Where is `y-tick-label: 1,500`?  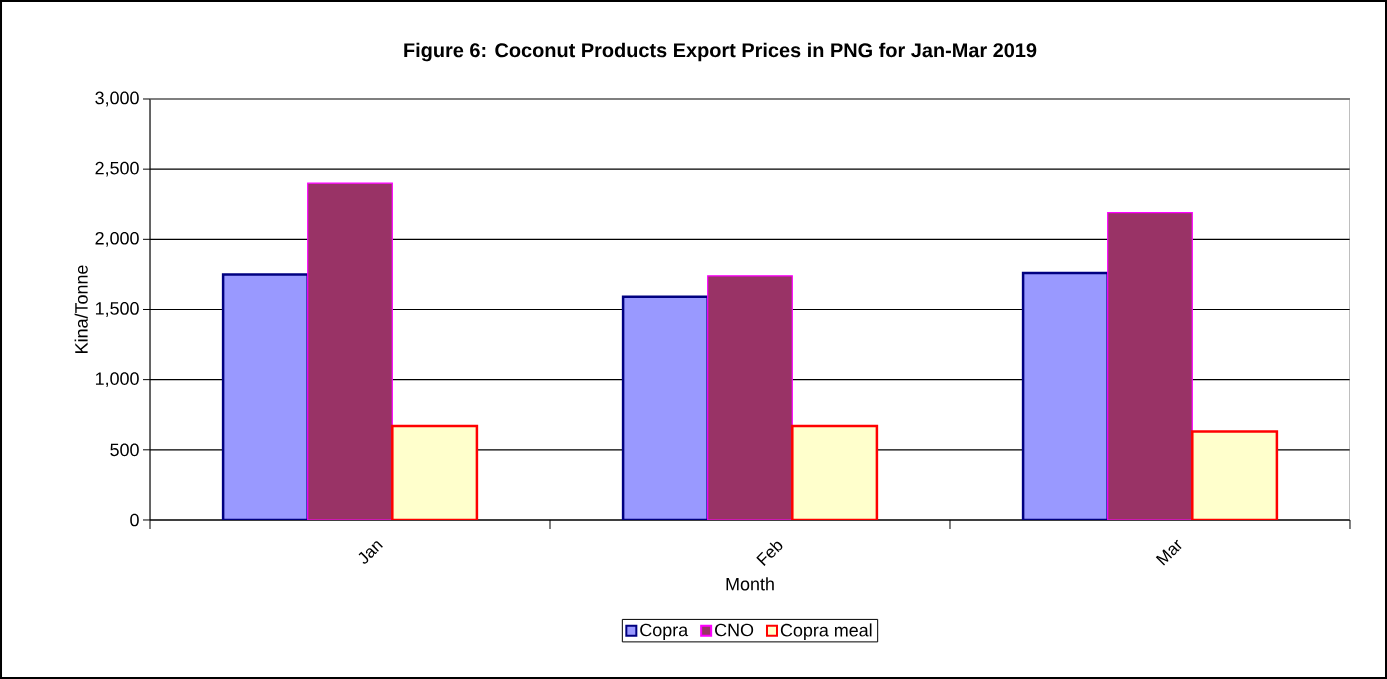 y-tick-label: 1,500 is located at coordinates (117, 309).